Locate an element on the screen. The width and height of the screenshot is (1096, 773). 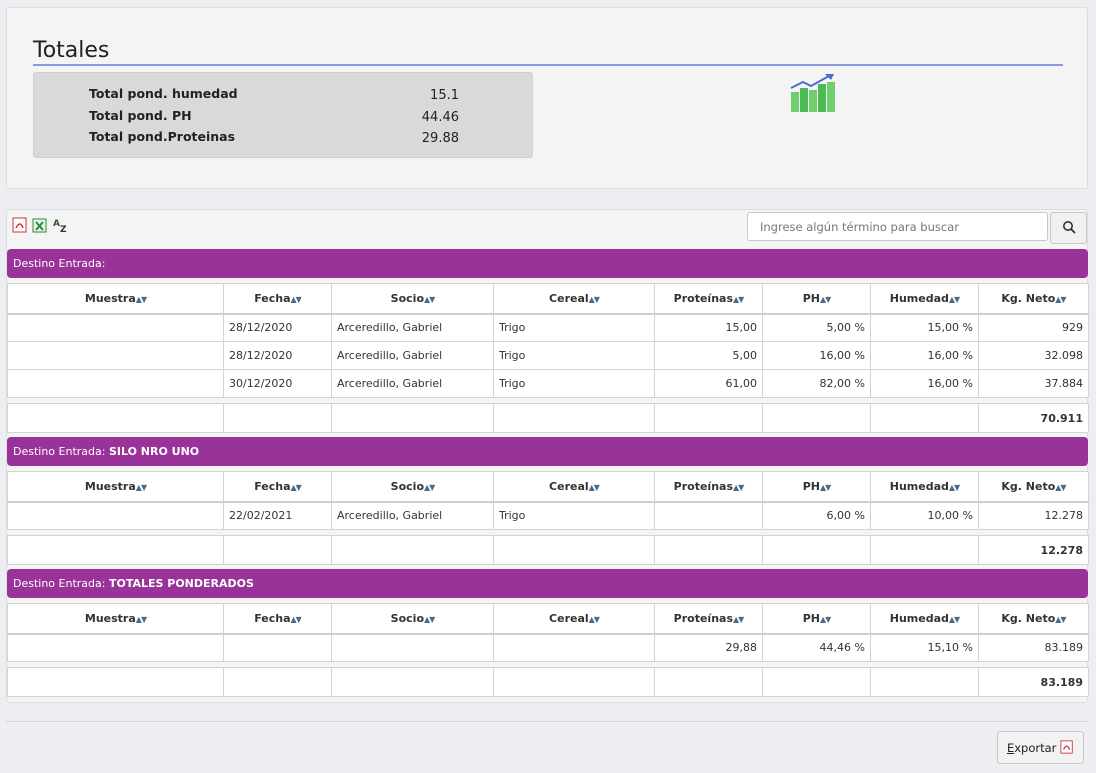
total-ph-row: Total pond. PH 44.46 is located at coordinates (274, 118).